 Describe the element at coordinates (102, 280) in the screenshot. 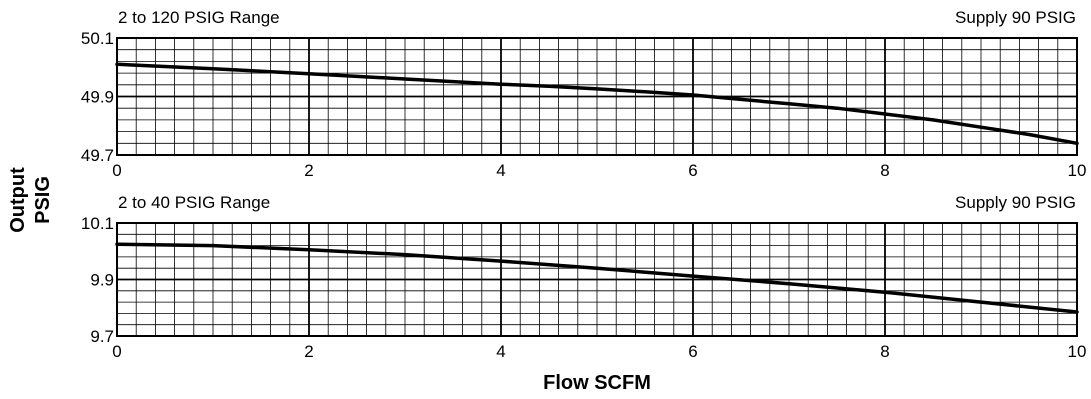

I see `y-tick-label: 9.9` at that location.